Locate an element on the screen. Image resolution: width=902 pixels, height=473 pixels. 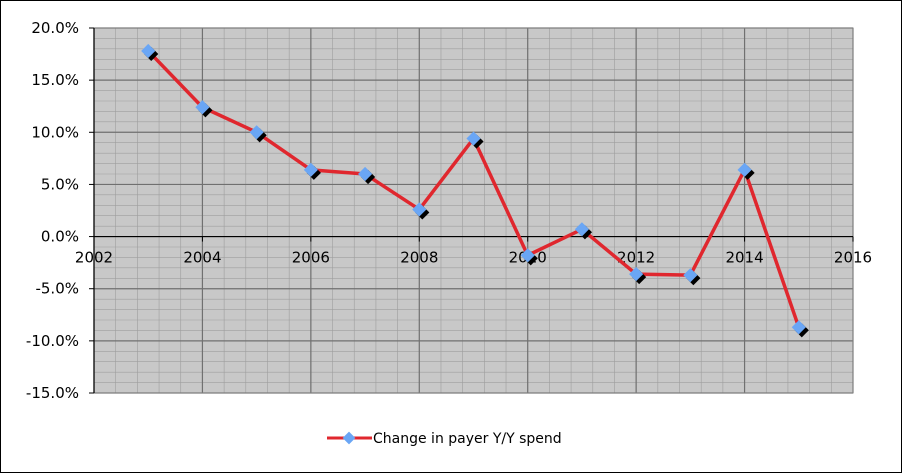
y-tick-labels: 20.0% 15.0% 10.0% 5.0% 0.0% -5.0% -10.0% -15.0% is located at coordinates (52, 210).